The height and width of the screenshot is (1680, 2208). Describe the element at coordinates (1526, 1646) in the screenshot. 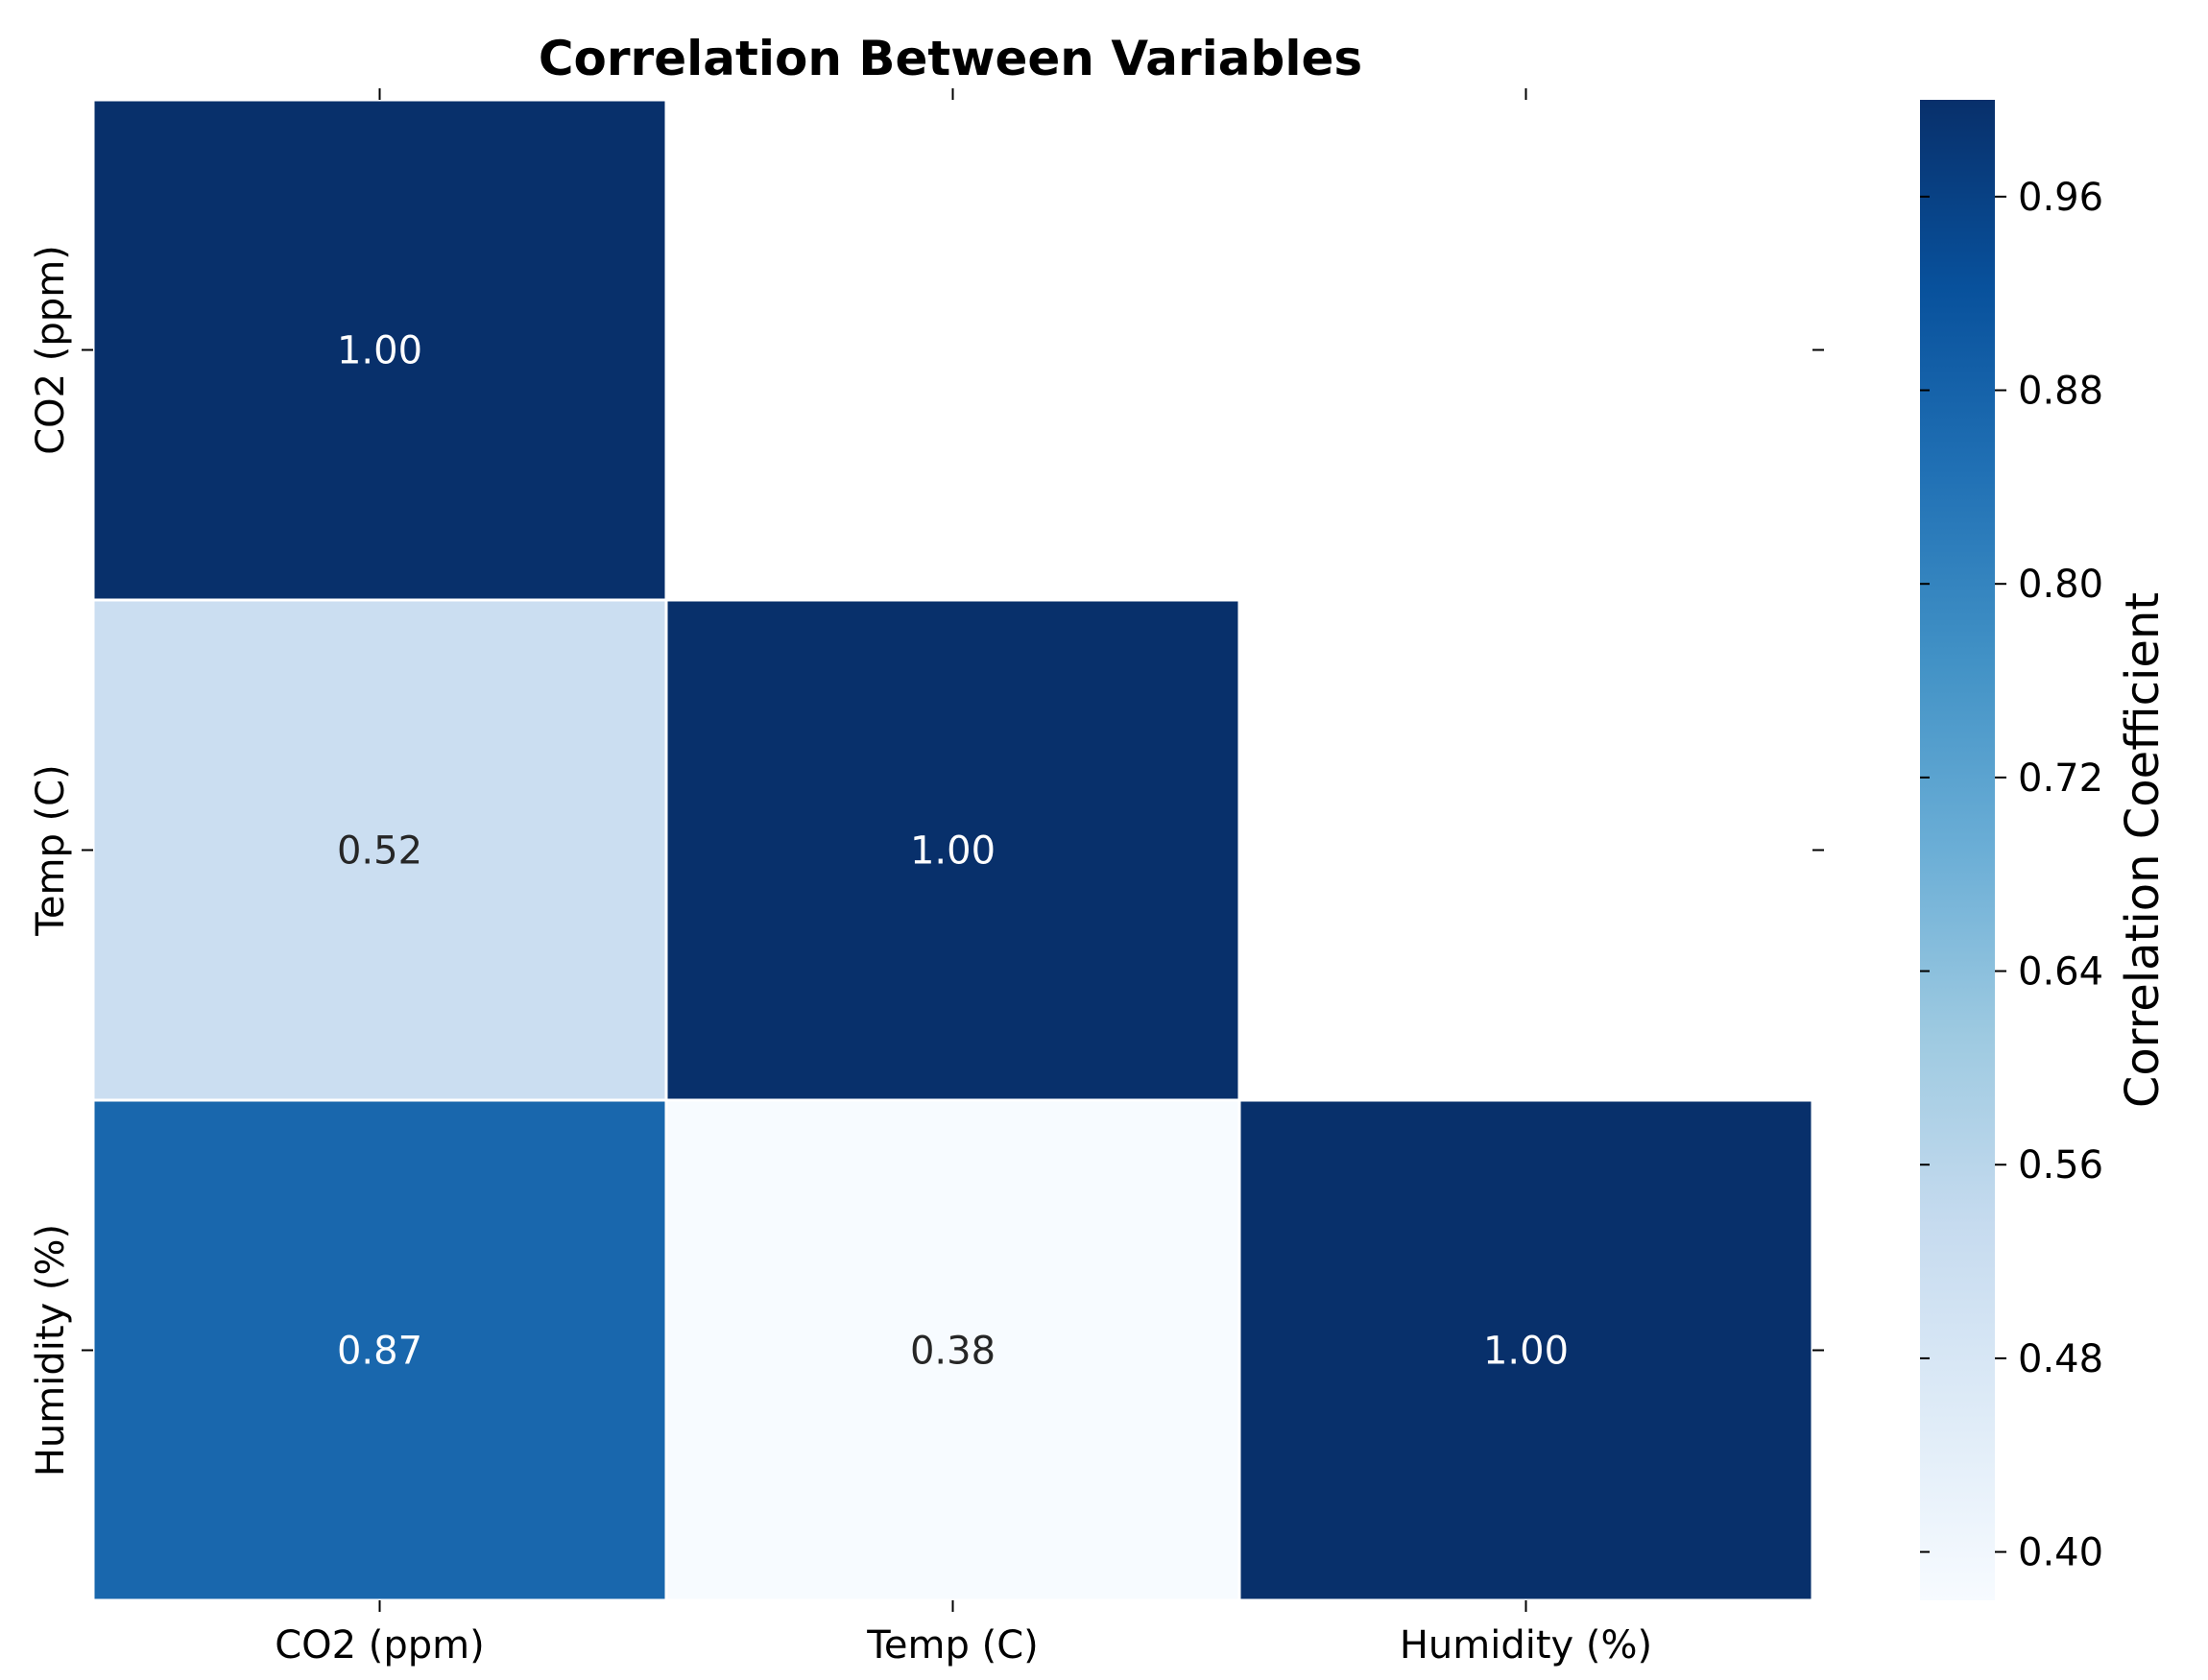

I see `x-tick-label: Humidity (%)` at that location.